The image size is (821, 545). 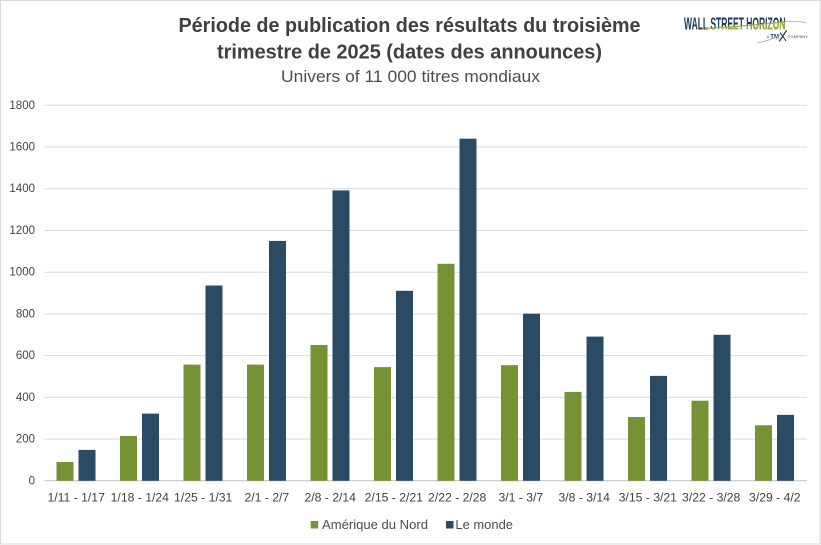 I want to click on svg-text:Univers of 11 000 titres mondi: Univers of 11 000 titres mondiaux, so click(x=411, y=77).